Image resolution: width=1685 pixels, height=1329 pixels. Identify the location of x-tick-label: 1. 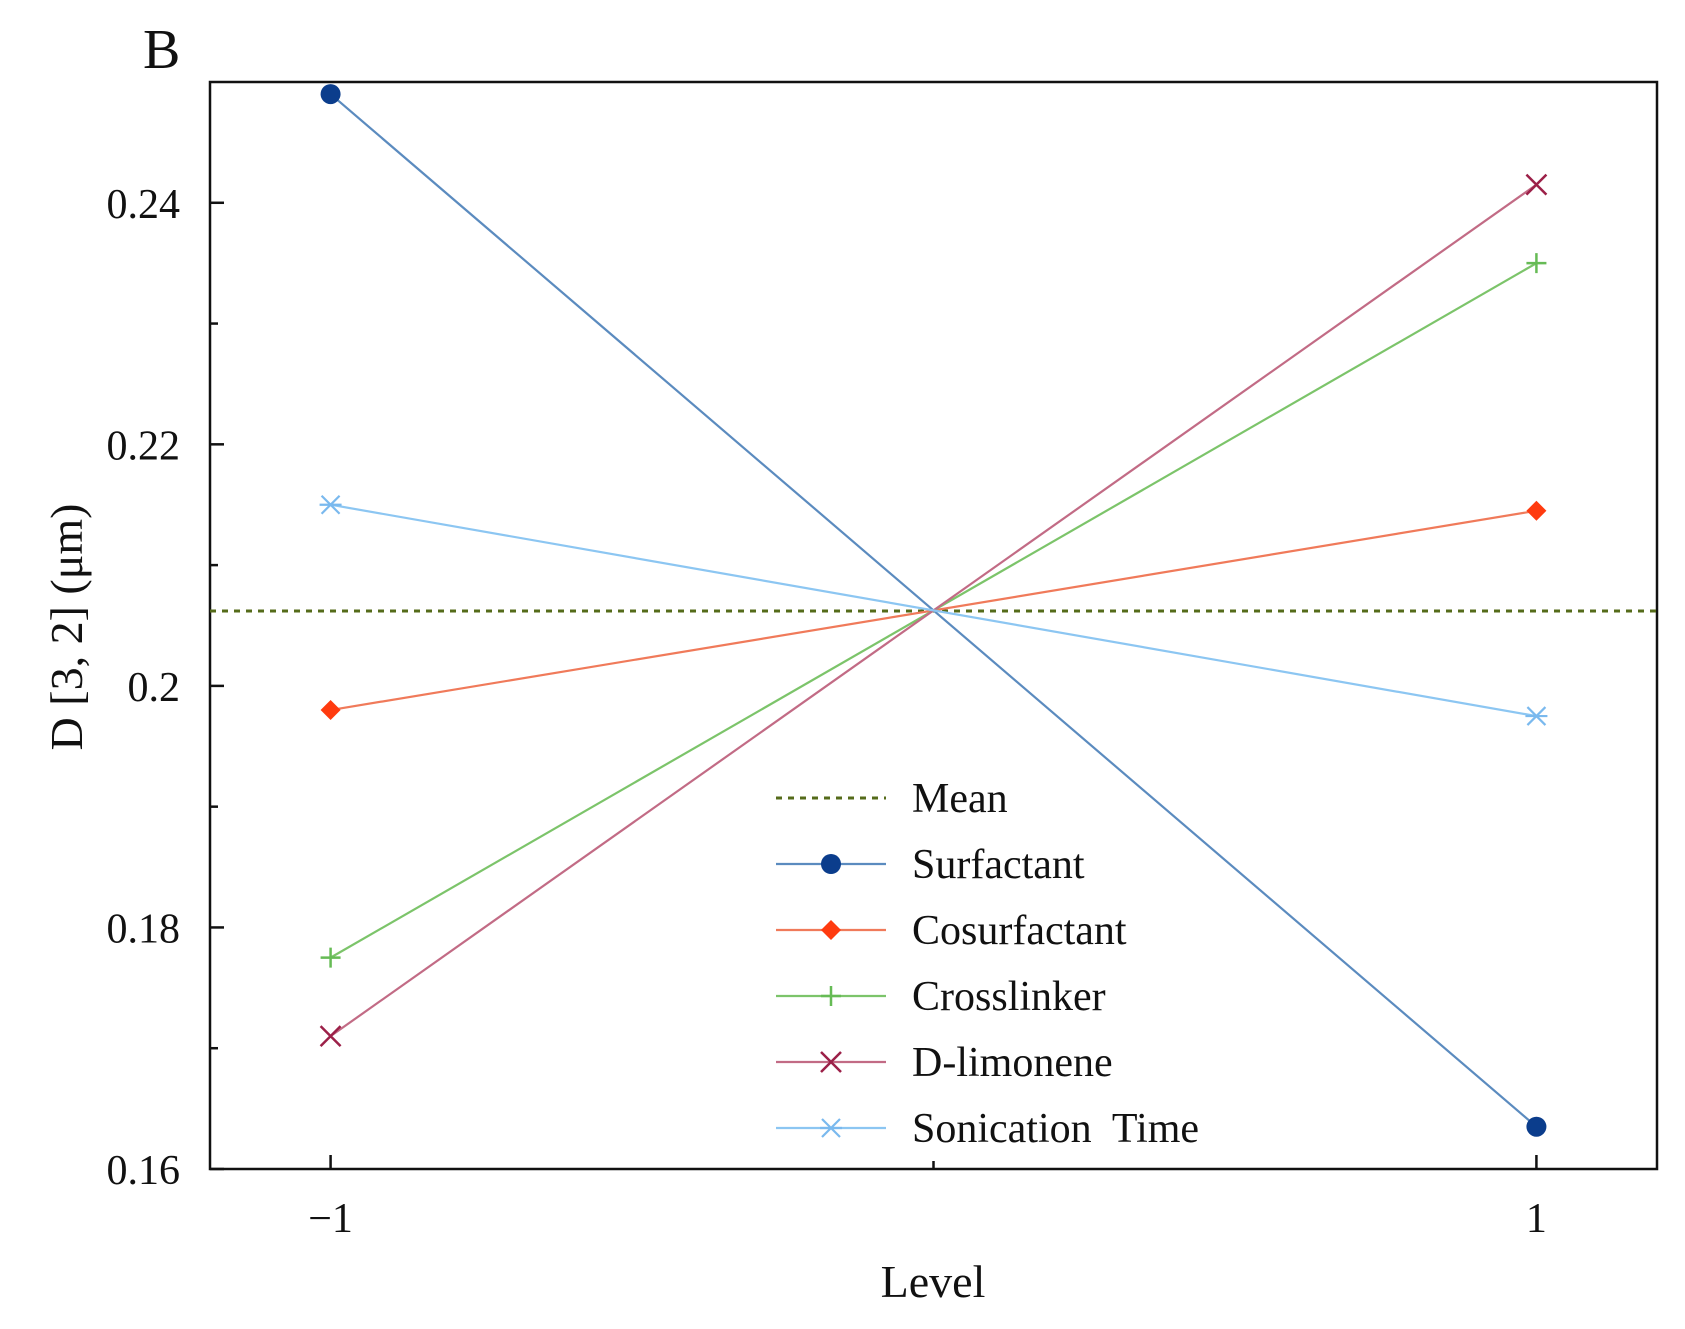
(1536, 1219).